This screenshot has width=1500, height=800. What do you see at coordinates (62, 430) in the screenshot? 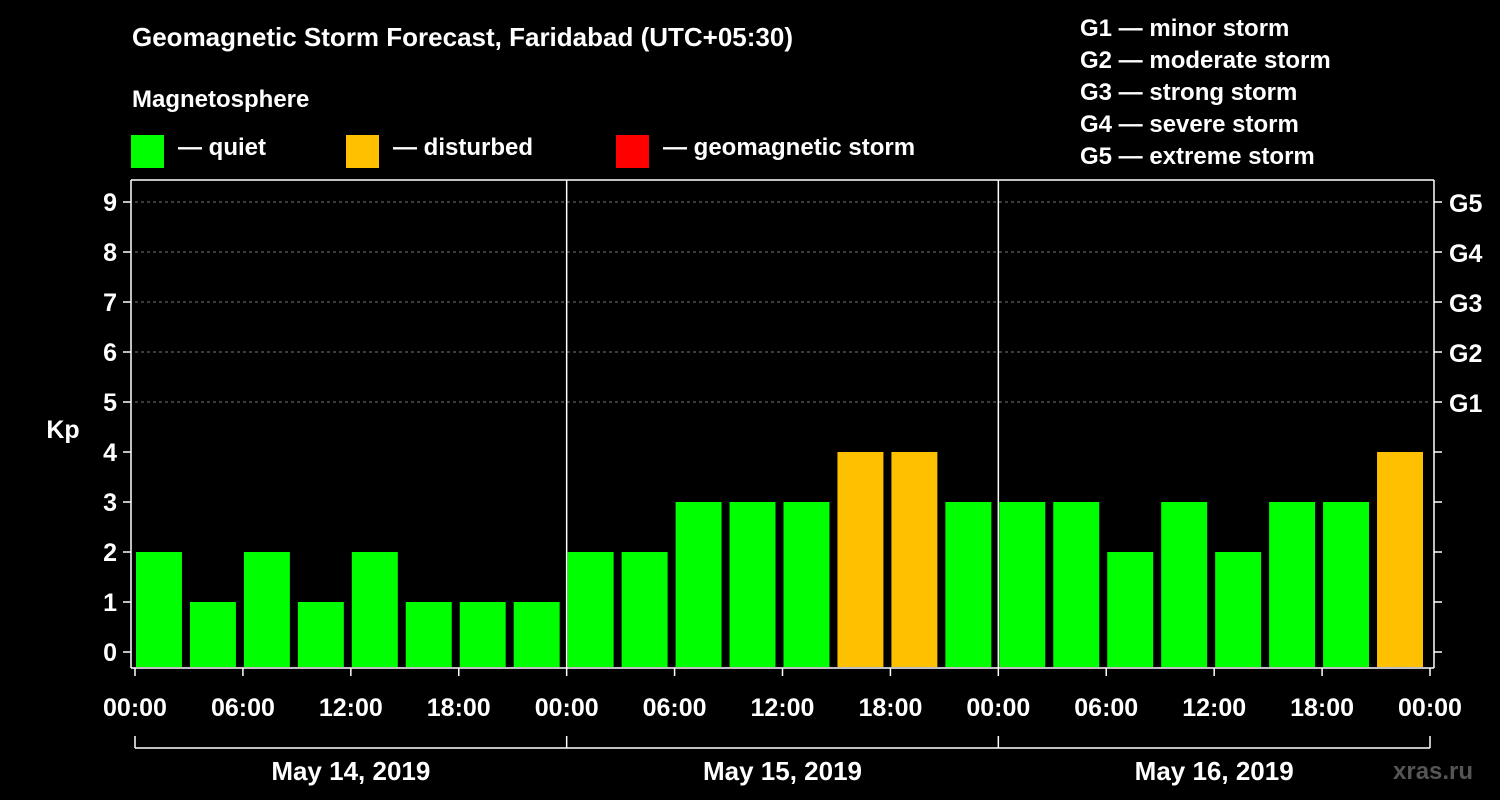
I see `y-axis-title: Kp` at bounding box center [62, 430].